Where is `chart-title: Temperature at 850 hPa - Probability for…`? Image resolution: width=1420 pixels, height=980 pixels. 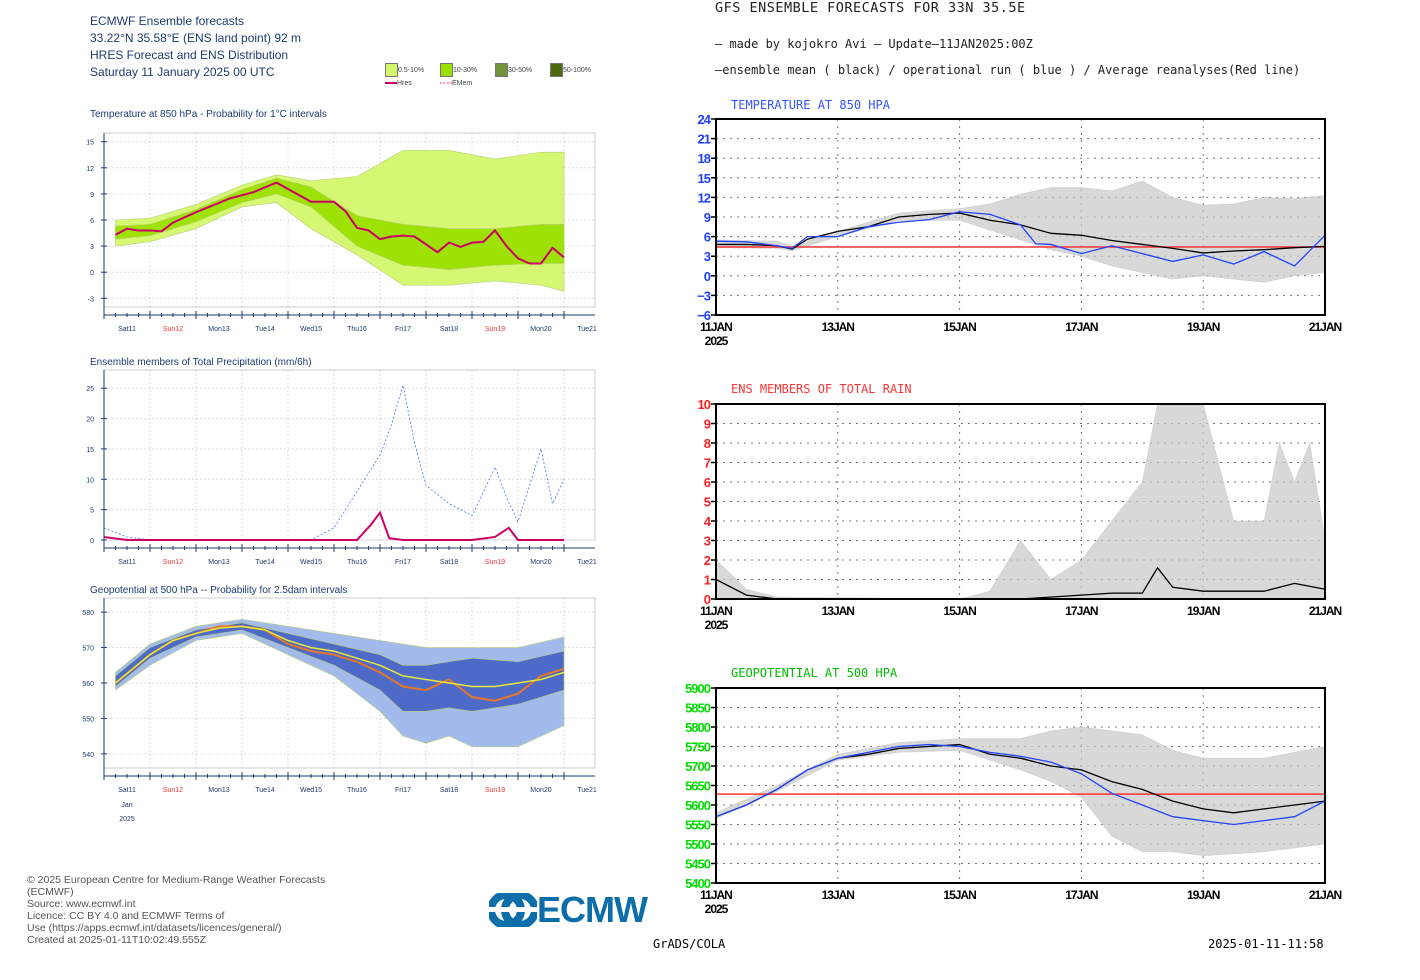
chart-title: Temperature at 850 hPa - Probability for… is located at coordinates (208, 114).